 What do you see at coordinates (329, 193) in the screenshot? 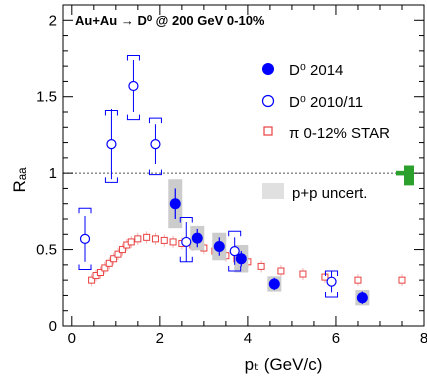
I see `legend-label-pp-uncert: p+p uncert.` at bounding box center [329, 193].